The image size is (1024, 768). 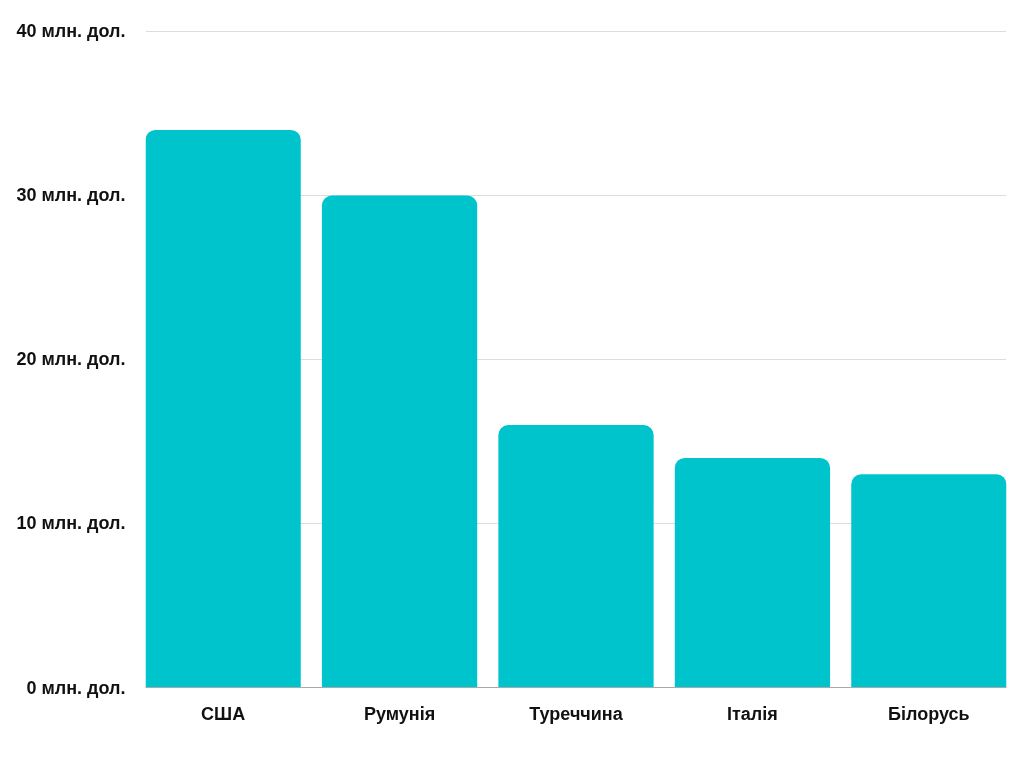 I want to click on x-tick-label: Румунія, so click(x=399, y=713).